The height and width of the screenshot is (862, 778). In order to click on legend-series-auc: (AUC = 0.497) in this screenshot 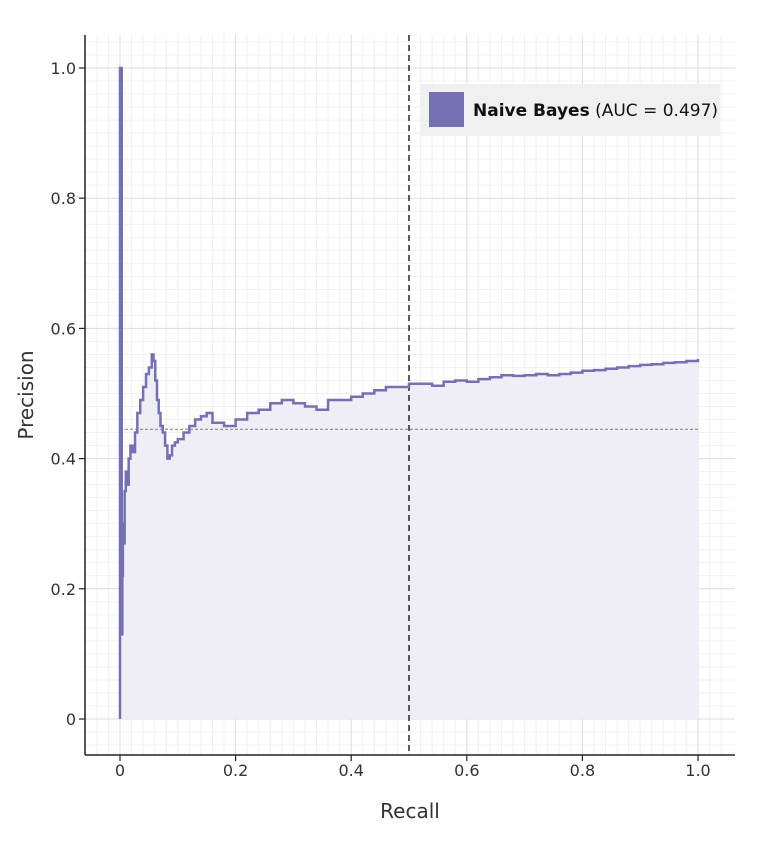, I will do `click(654, 111)`.